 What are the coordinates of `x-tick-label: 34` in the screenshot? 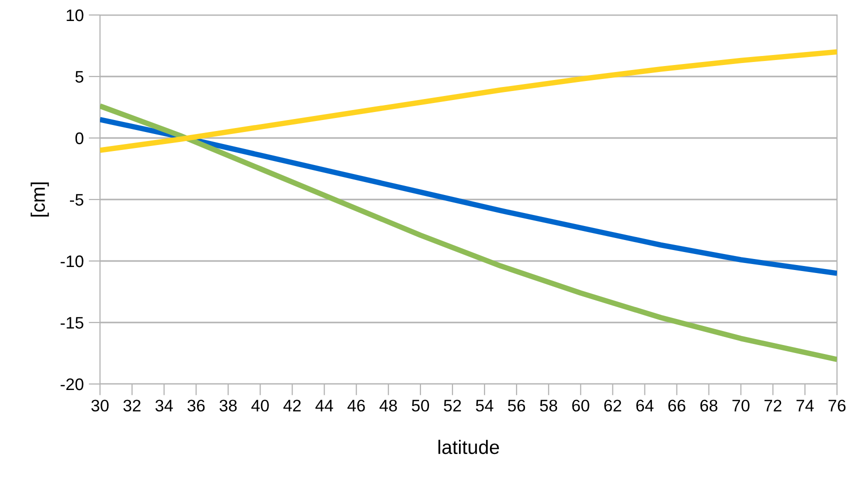 It's located at (164, 406).